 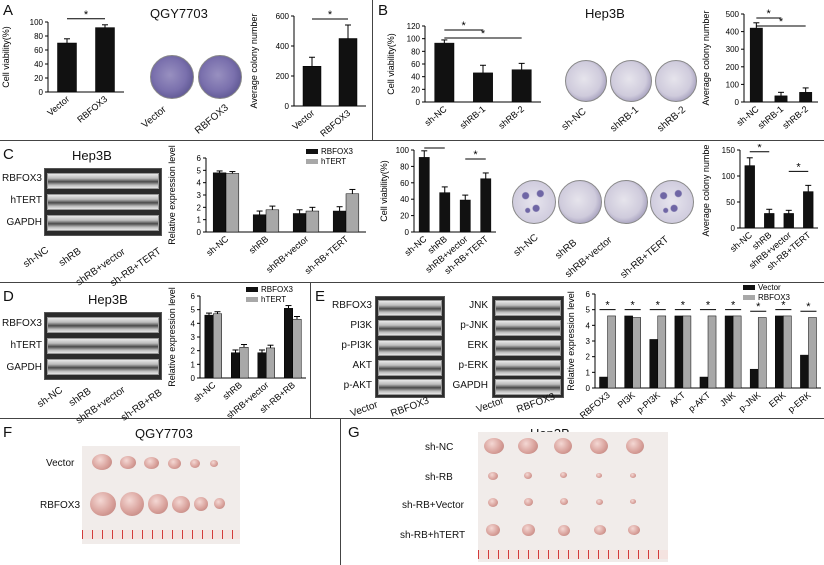 I want to click on blot-band-c-gapdh, so click(x=103, y=223).